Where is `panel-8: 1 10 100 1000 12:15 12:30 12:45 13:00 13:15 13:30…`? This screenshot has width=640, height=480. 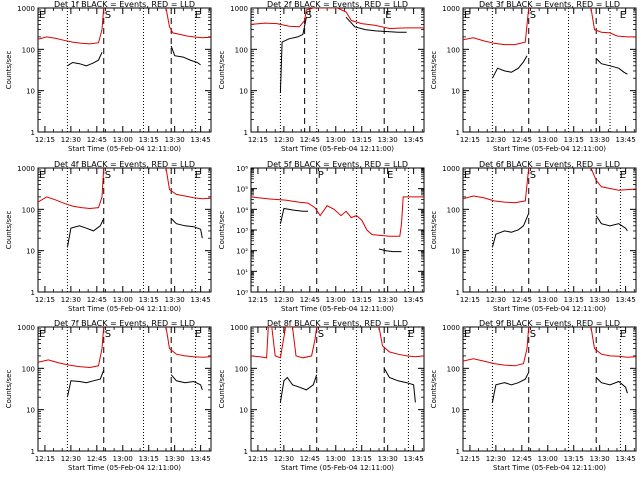 panel-8: 1 10 100 1000 12:15 12:30 12:45 13:00 13:15 13:30… is located at coordinates (321, 395).